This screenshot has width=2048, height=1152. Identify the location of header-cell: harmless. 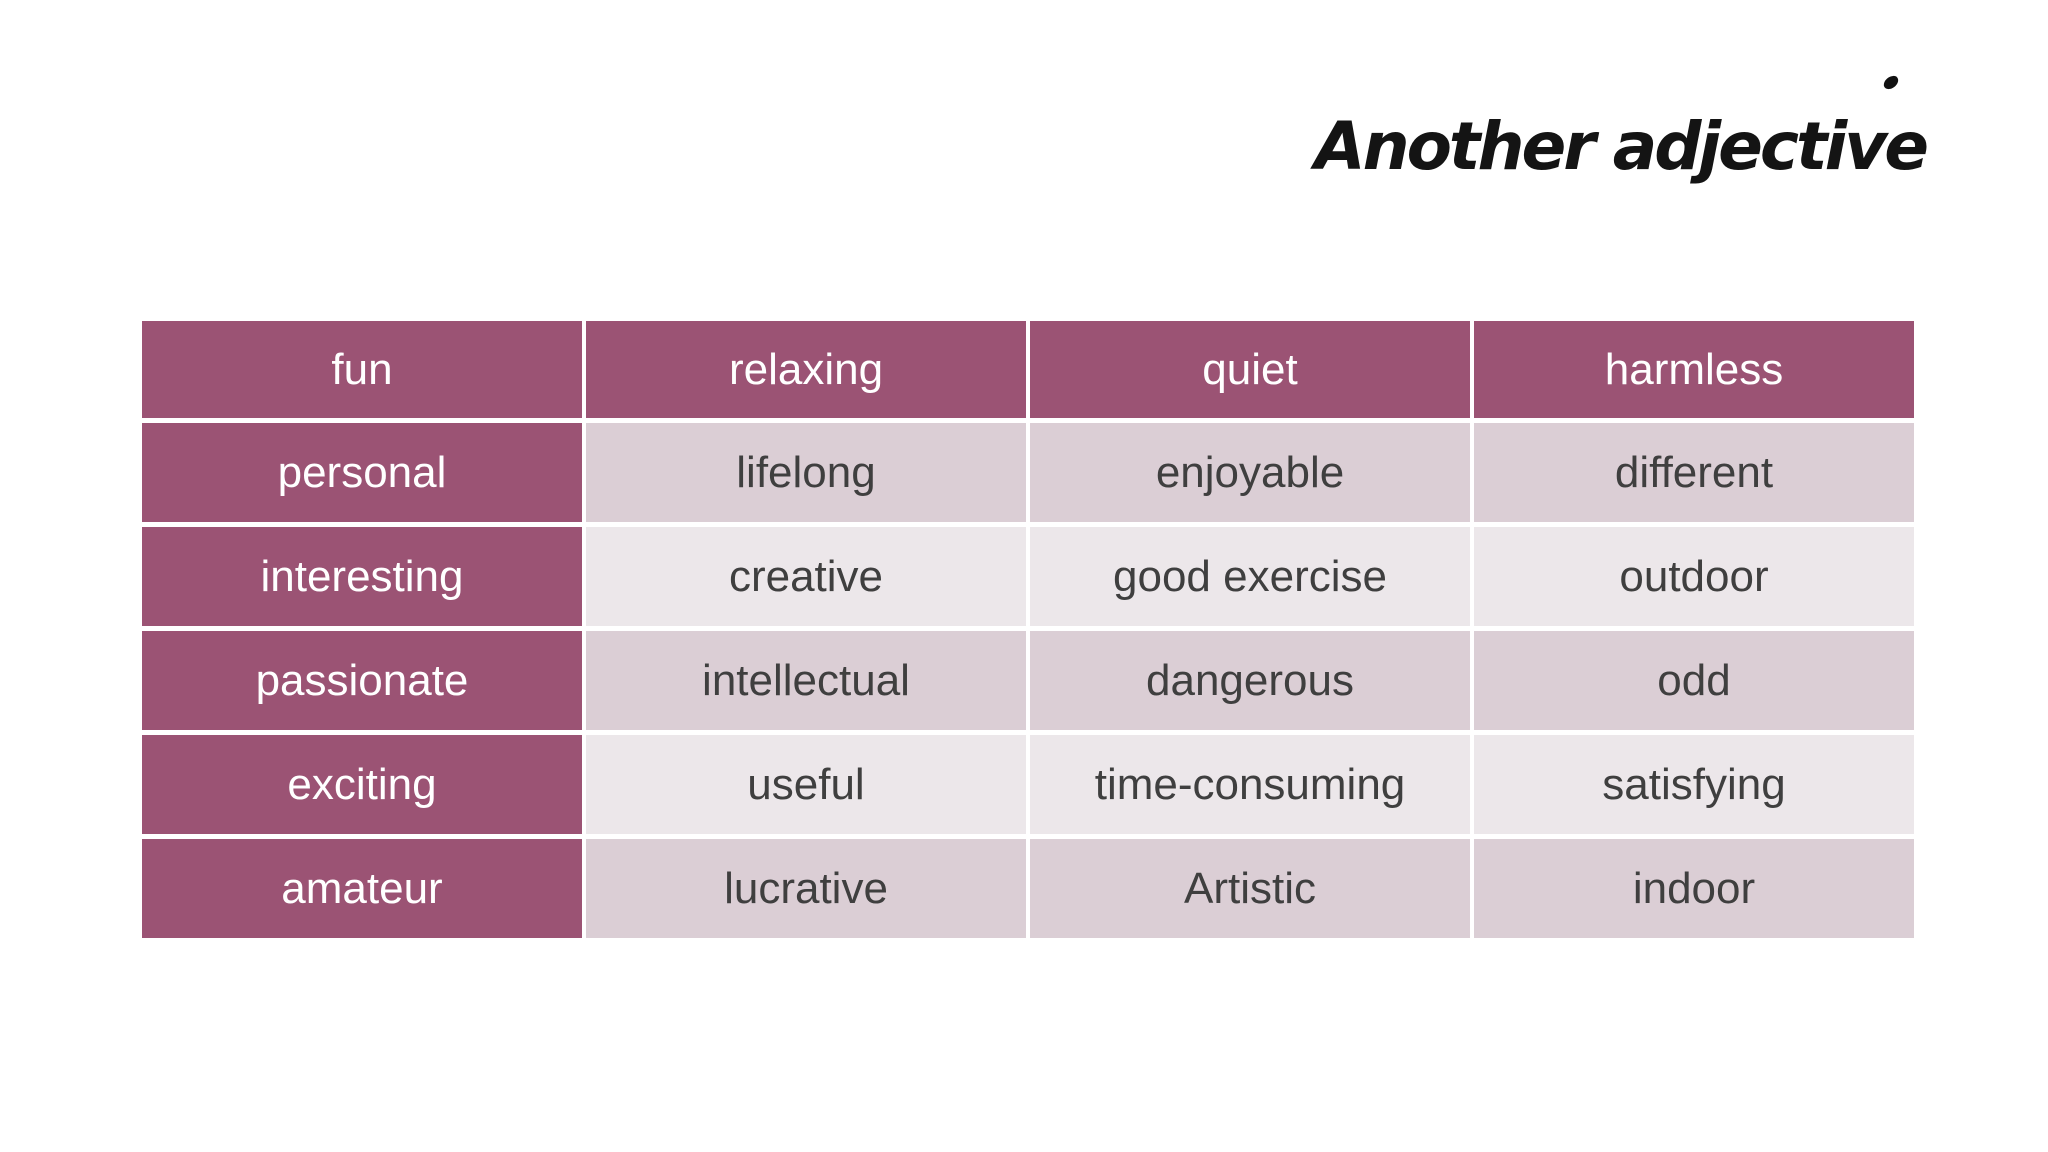
(1694, 369).